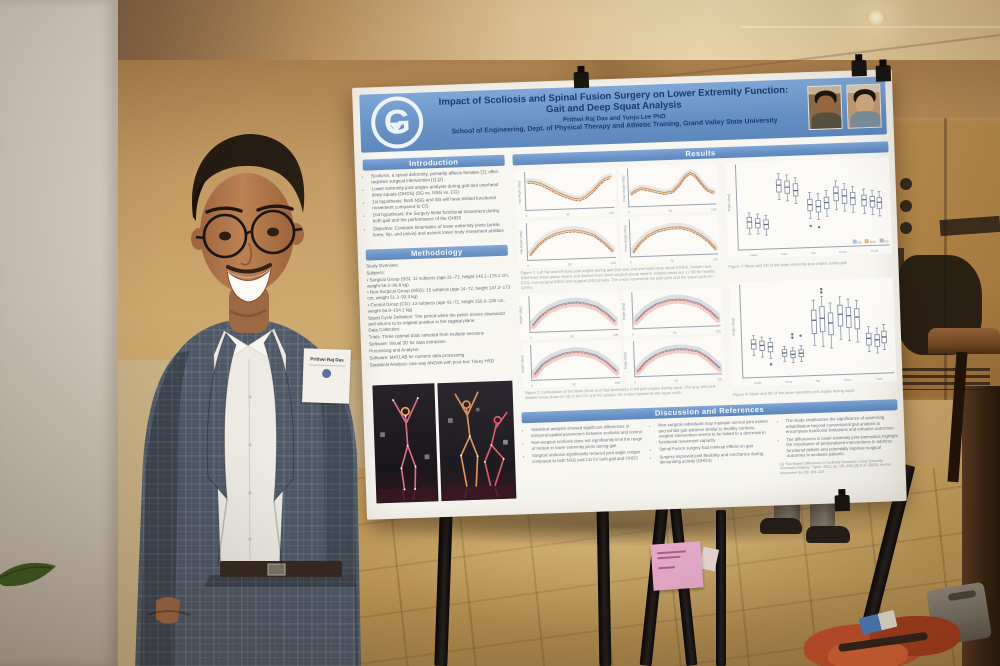  I want to click on plant-leaf, so click(31, 571).